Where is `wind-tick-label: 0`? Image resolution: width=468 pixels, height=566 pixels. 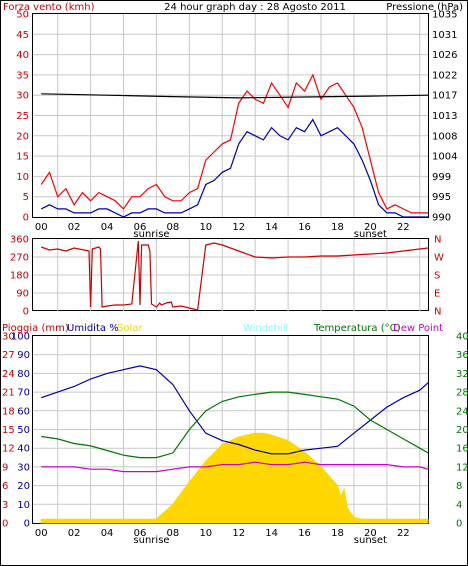 wind-tick-label: 0 is located at coordinates (26, 218).